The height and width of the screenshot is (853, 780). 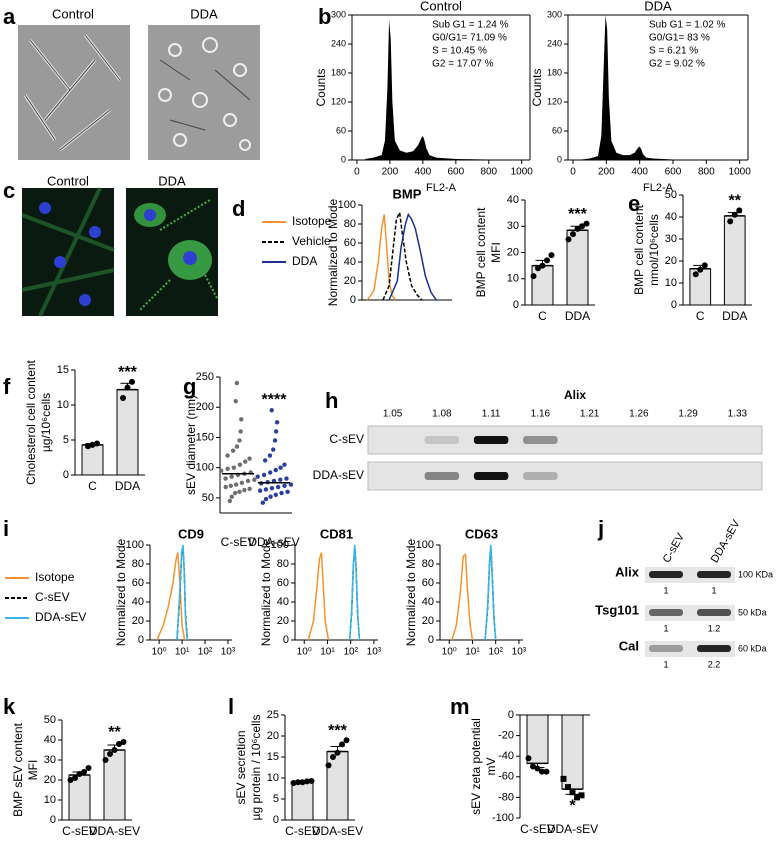 I want to click on annotation: G2 = 9.02 %, so click(x=677, y=64).